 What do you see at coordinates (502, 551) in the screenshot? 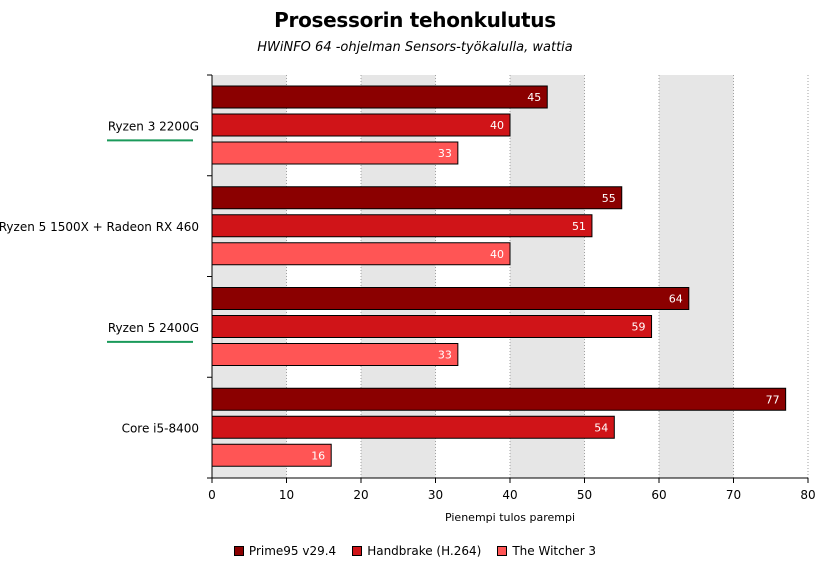
I see `legend-swatch-witcher3` at bounding box center [502, 551].